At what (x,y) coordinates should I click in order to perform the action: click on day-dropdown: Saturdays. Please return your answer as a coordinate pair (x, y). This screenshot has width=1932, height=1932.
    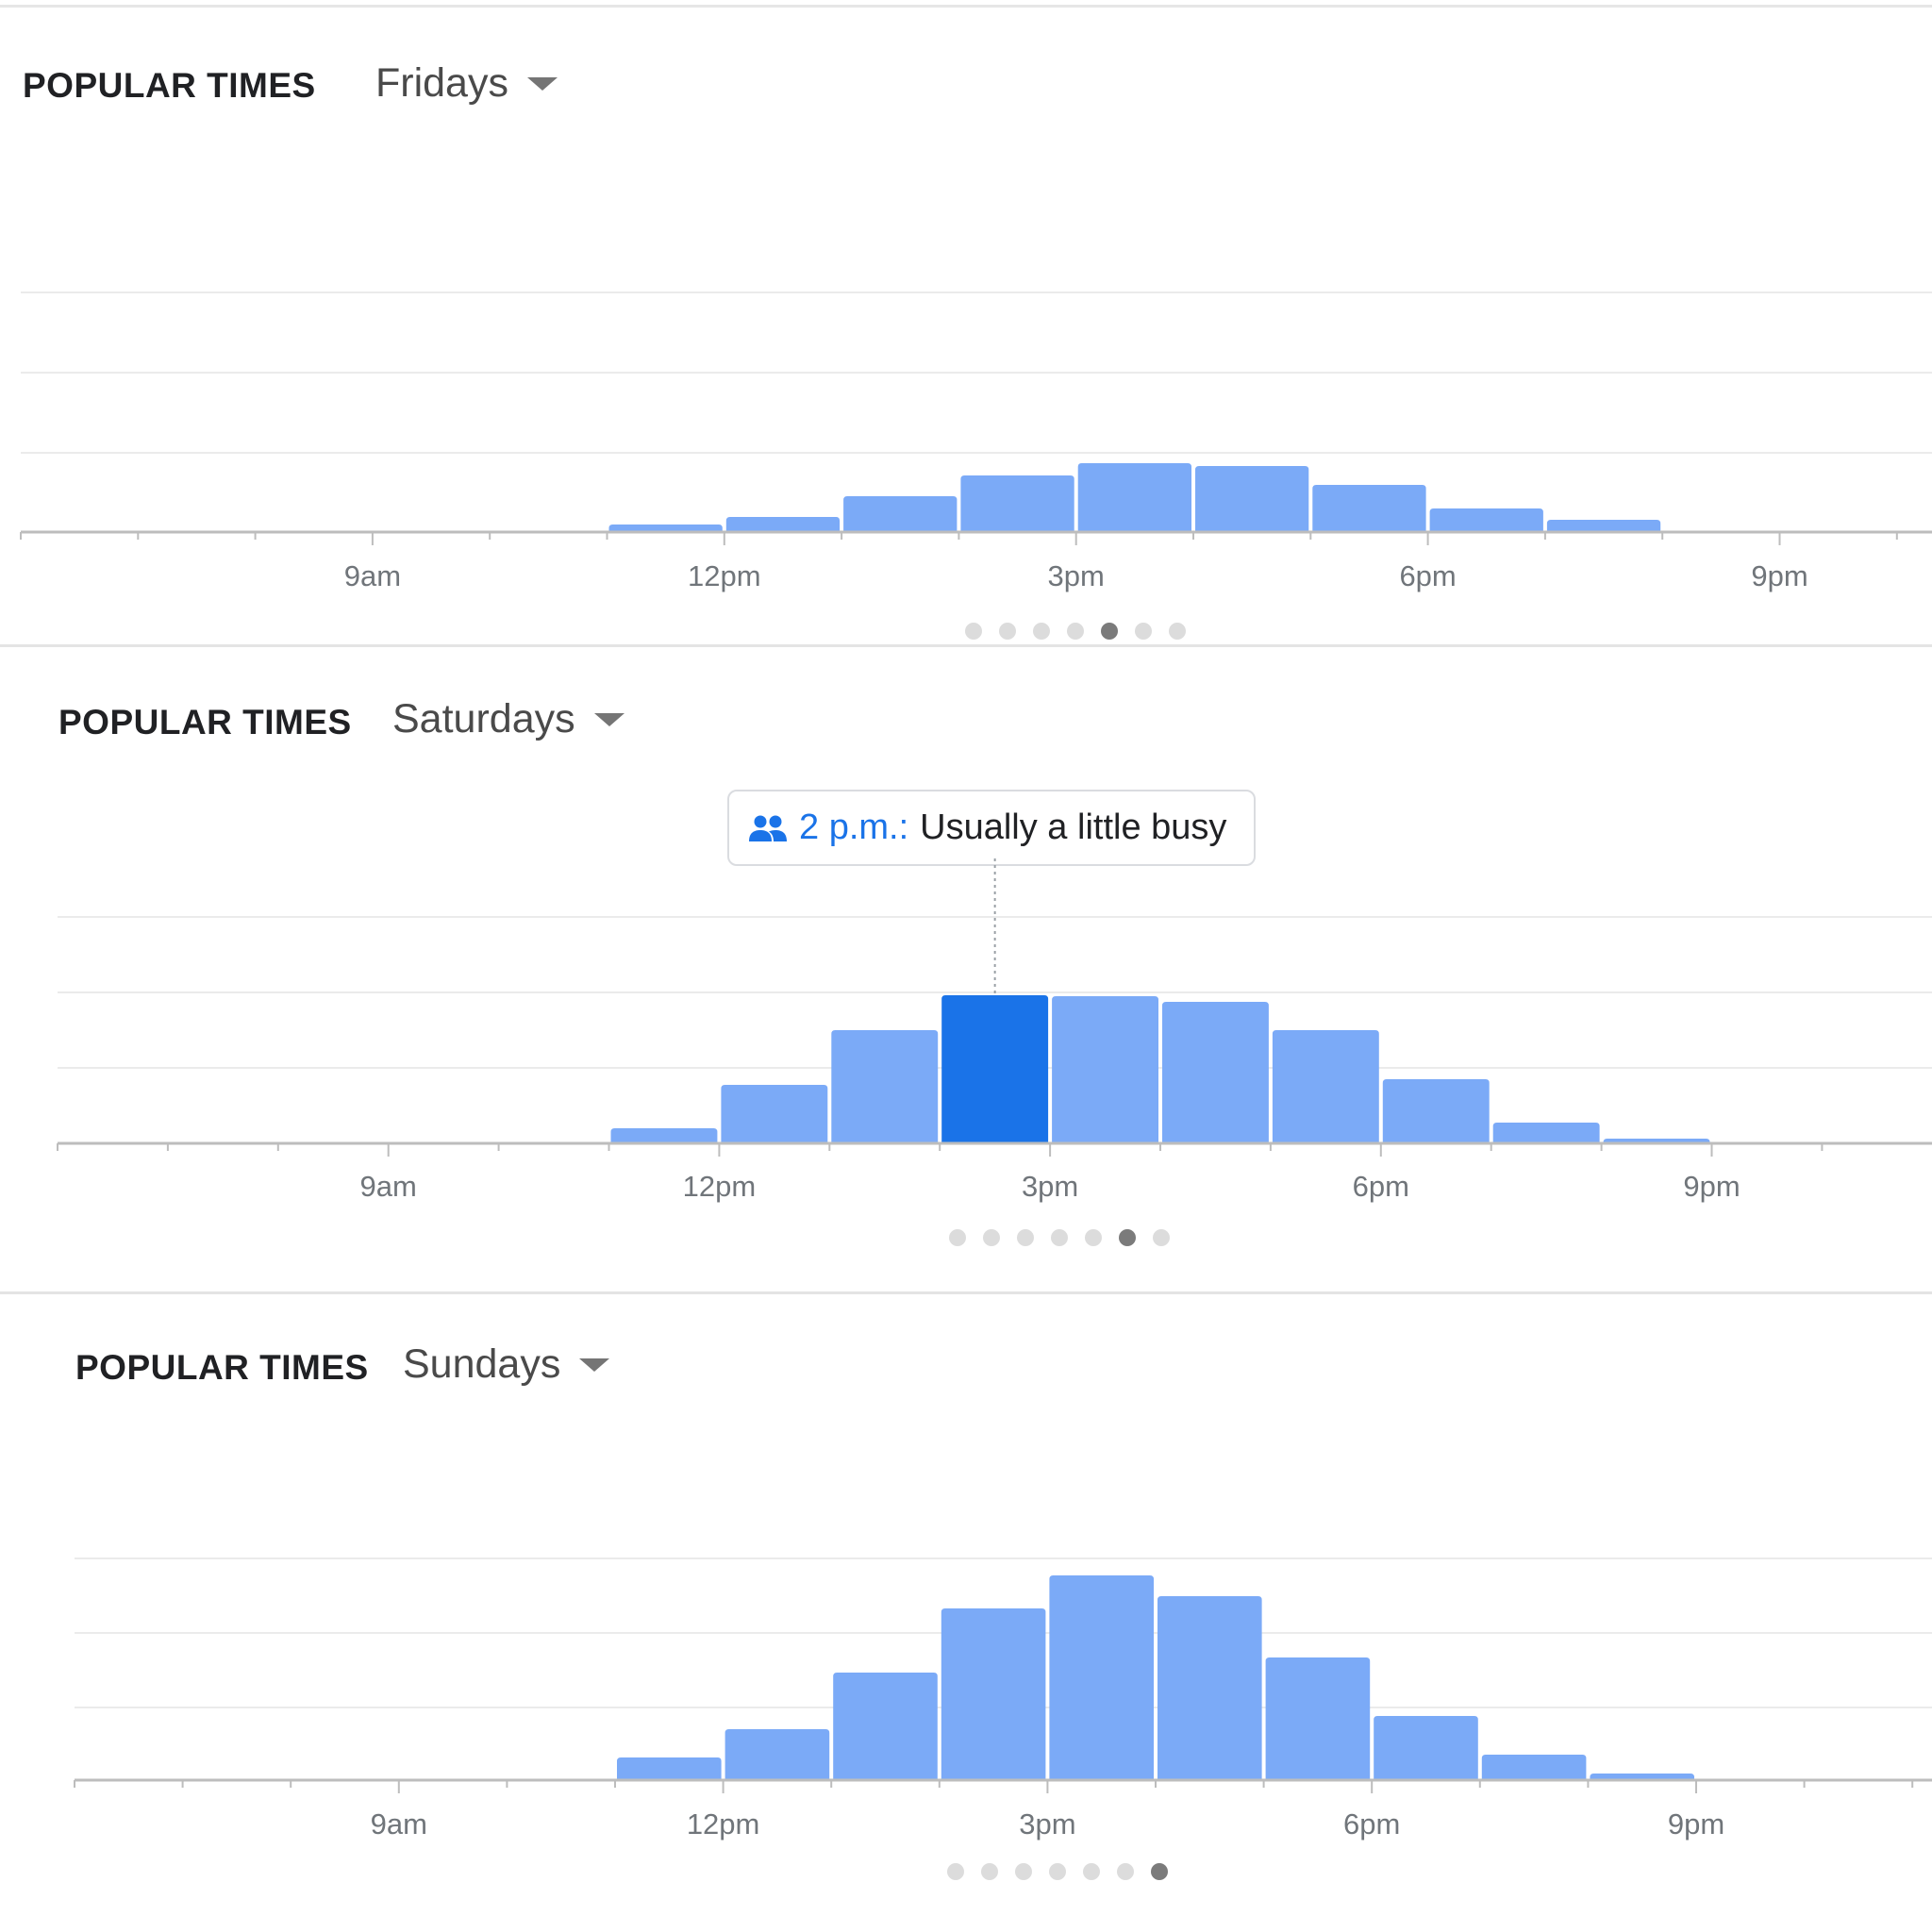
    Looking at the image, I should click on (508, 719).